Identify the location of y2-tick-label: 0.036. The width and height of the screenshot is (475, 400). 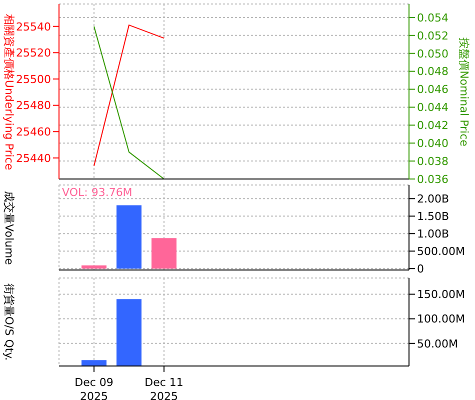
(432, 179).